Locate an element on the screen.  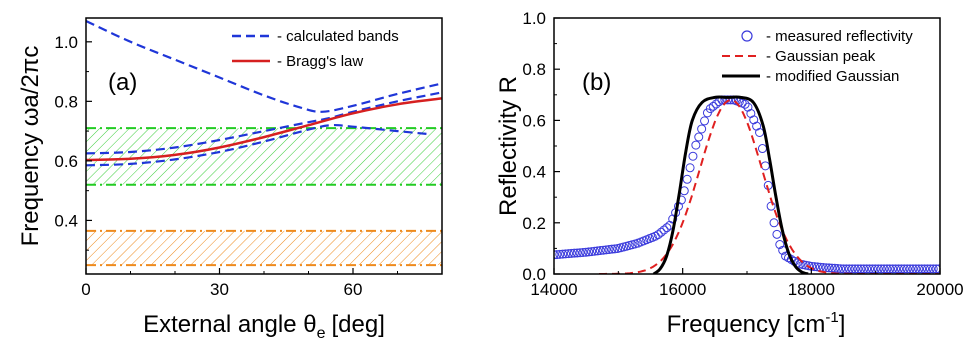
series-line-modified-gaussian is located at coordinates (730, 184).